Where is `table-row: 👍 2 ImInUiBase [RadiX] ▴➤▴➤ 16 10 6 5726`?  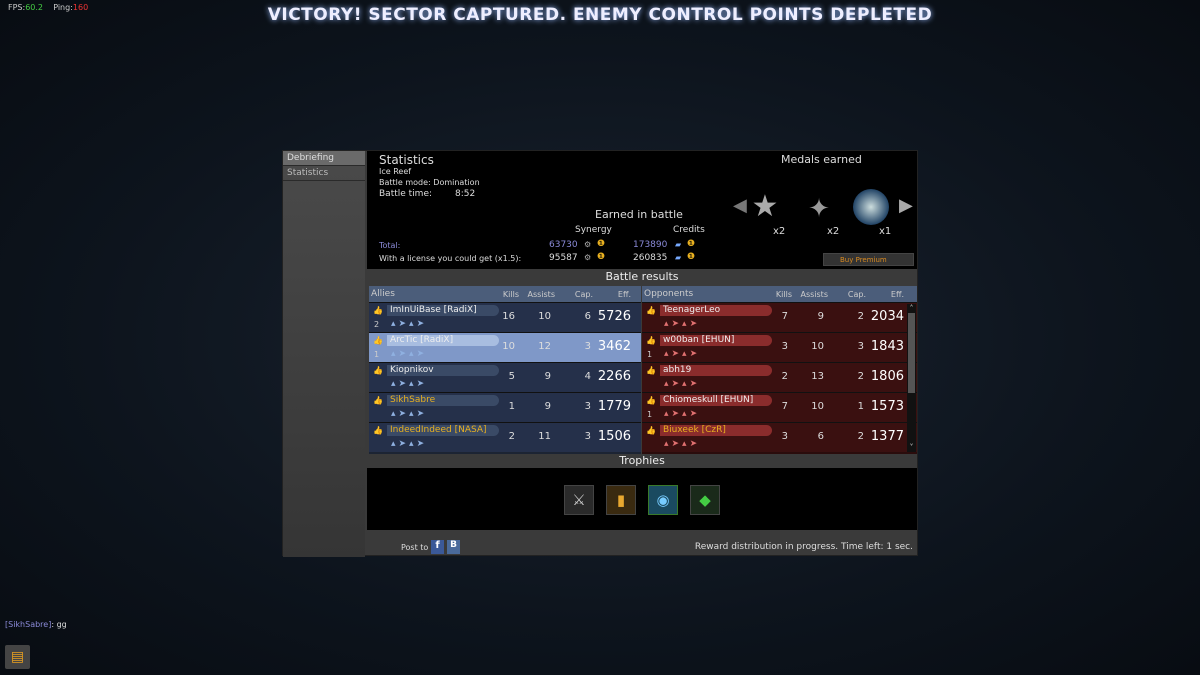 table-row: 👍 2 ImInUiBase [RadiX] ▴➤▴➤ 16 10 6 5726 is located at coordinates (505, 317).